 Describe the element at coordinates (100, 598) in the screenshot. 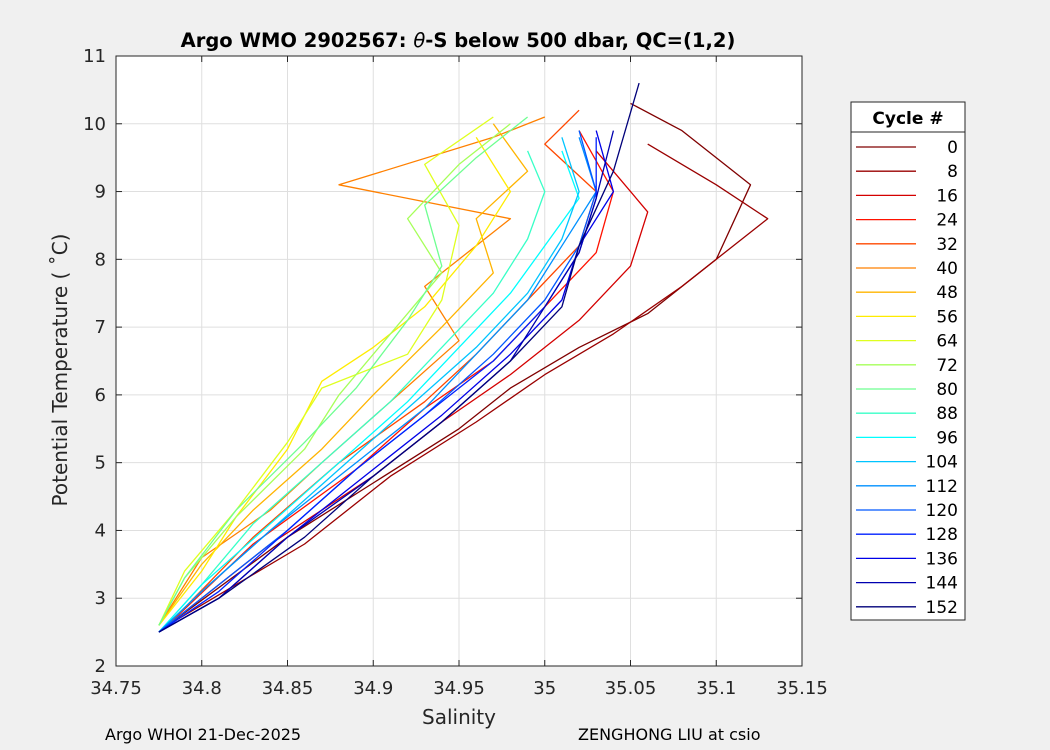

I see `y-tick-label: 3` at that location.